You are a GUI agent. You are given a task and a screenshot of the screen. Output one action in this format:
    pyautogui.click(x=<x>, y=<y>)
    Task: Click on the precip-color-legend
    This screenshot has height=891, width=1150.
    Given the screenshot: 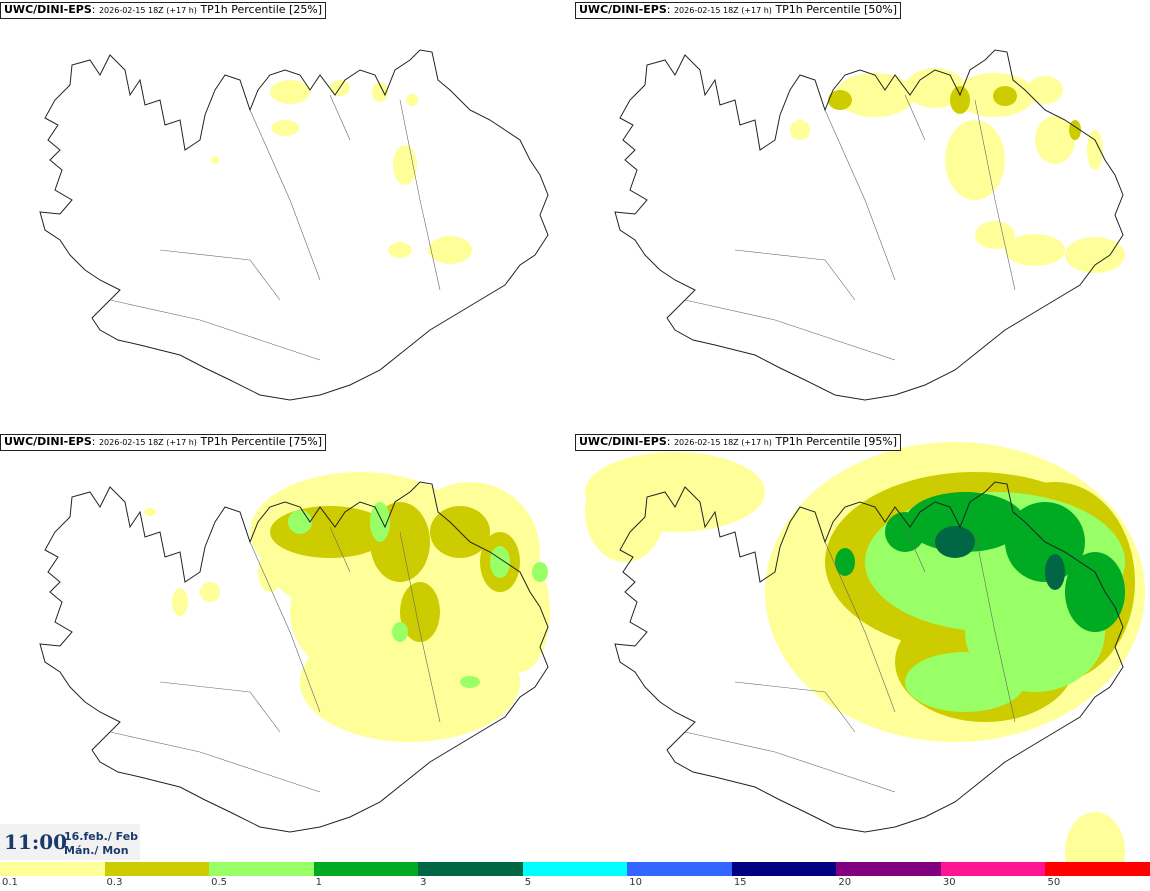 What is the action you would take?
    pyautogui.click(x=575, y=869)
    